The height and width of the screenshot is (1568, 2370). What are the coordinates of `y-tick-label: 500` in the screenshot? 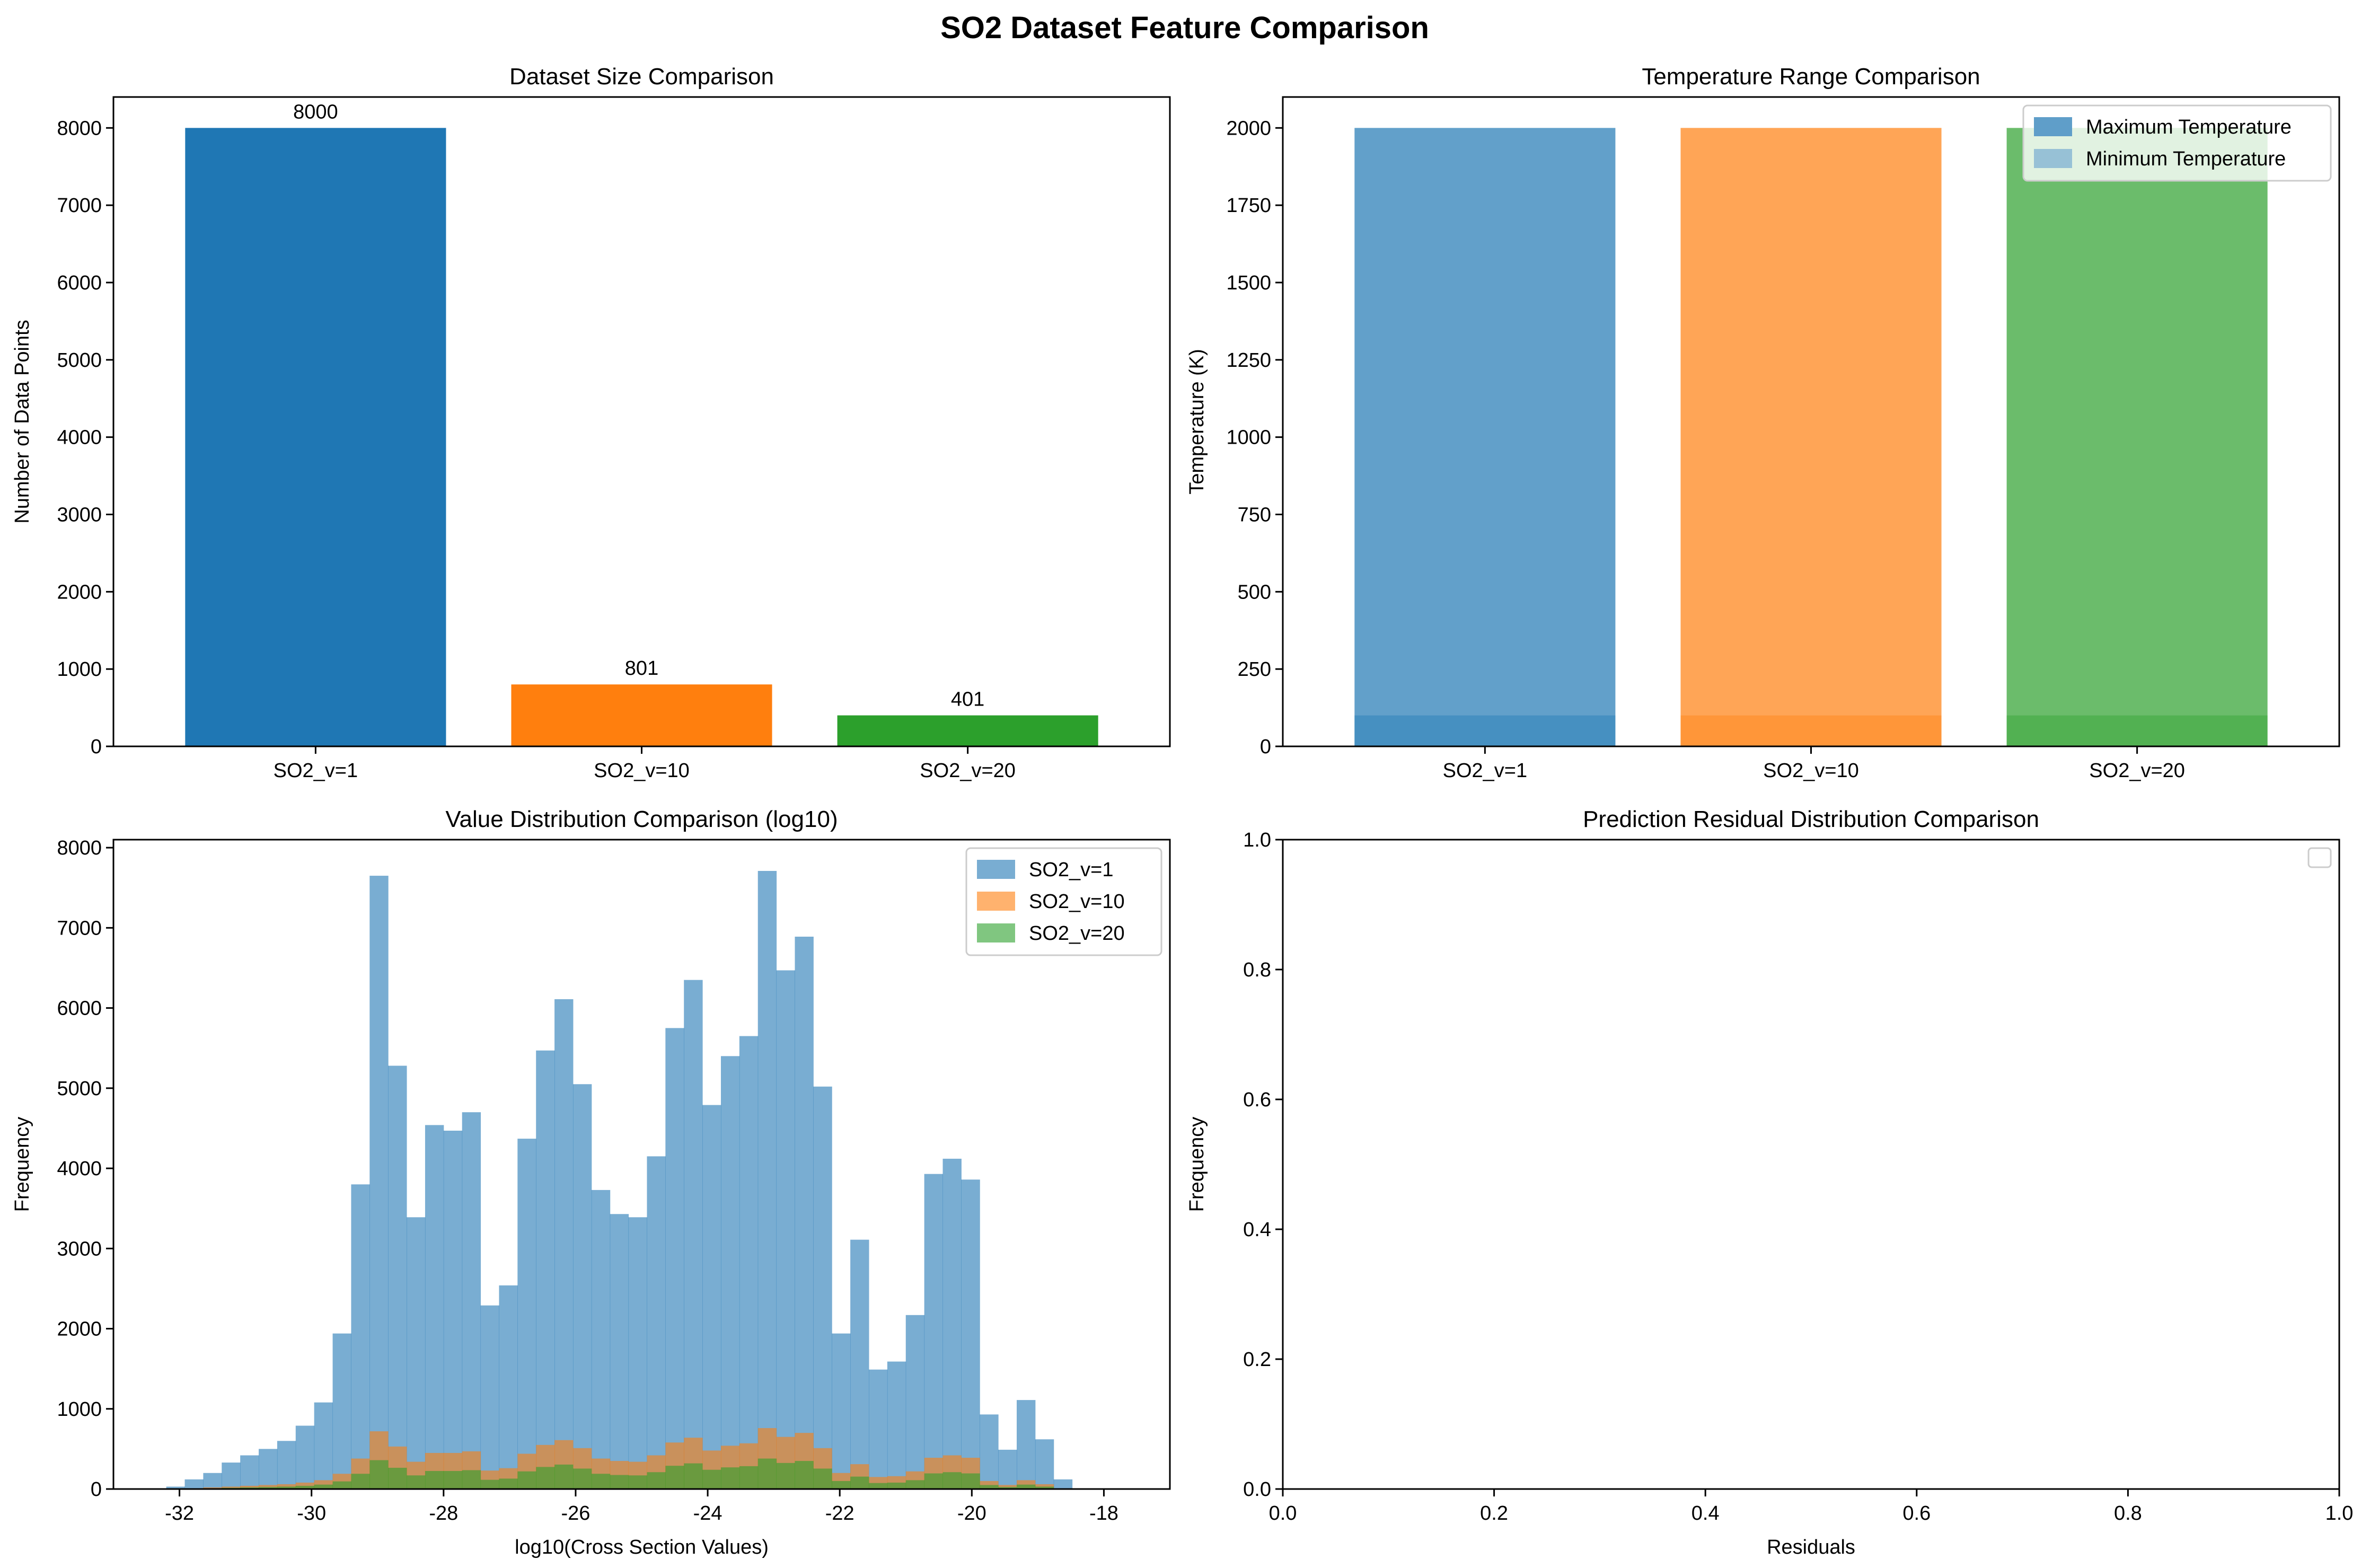 It's located at (1254, 592).